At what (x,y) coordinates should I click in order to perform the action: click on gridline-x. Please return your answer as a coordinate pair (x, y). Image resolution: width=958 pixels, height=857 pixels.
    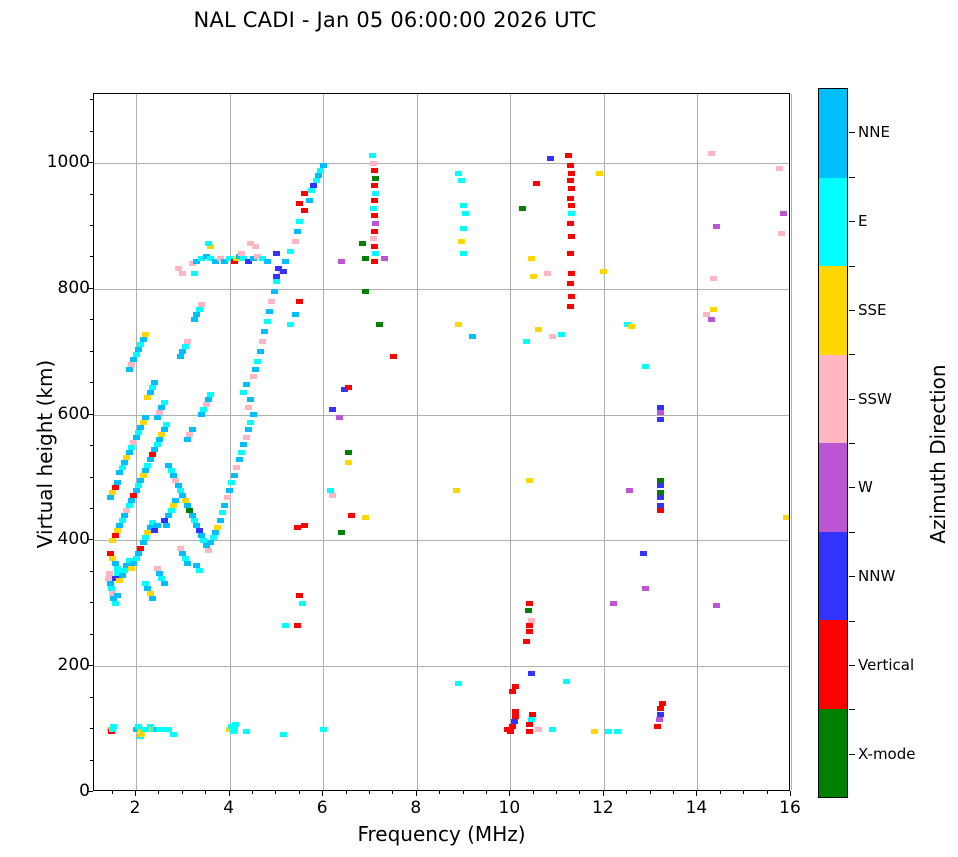
    Looking at the image, I should click on (604, 442).